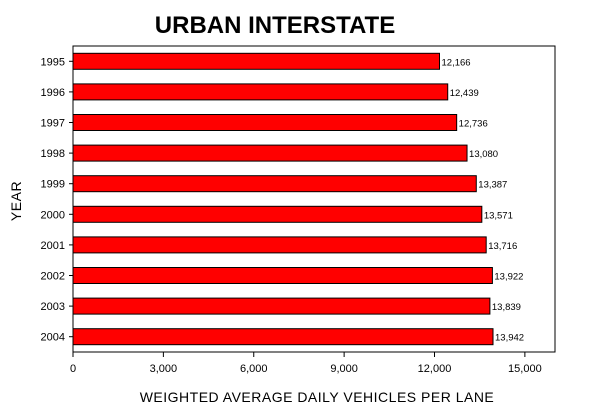 The height and width of the screenshot is (418, 608). What do you see at coordinates (73, 369) in the screenshot?
I see `x-tick-label-0: 0` at bounding box center [73, 369].